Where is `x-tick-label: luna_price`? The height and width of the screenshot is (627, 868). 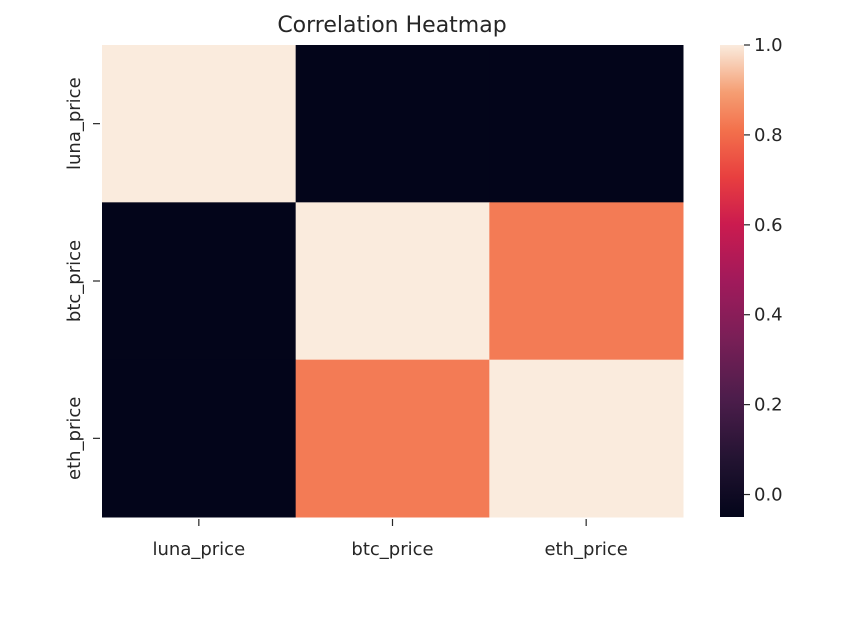
x-tick-label: luna_price is located at coordinates (199, 549).